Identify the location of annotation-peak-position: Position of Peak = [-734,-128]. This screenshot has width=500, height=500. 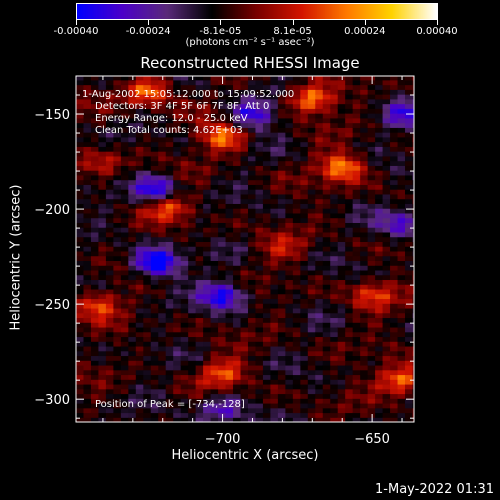
(170, 404).